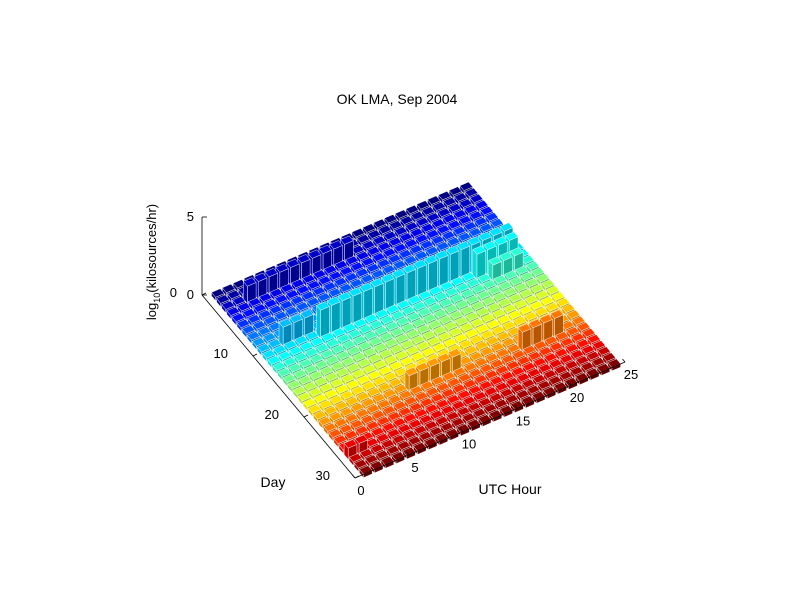  I want to click on z-tick-label: 0, so click(190, 294).